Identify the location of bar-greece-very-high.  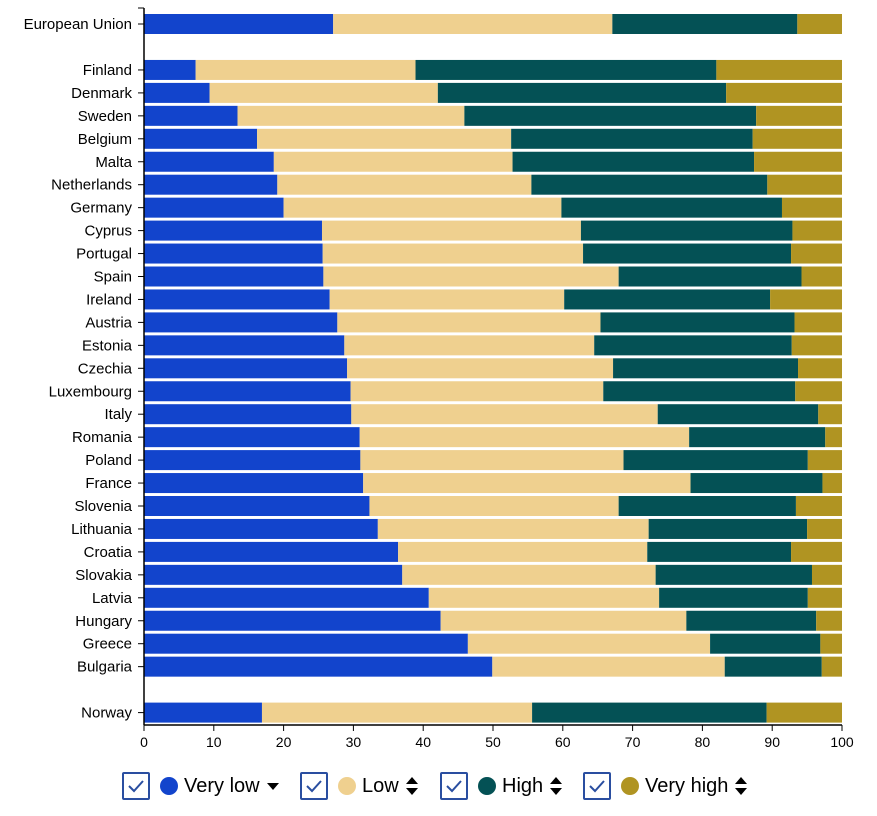
(831, 643).